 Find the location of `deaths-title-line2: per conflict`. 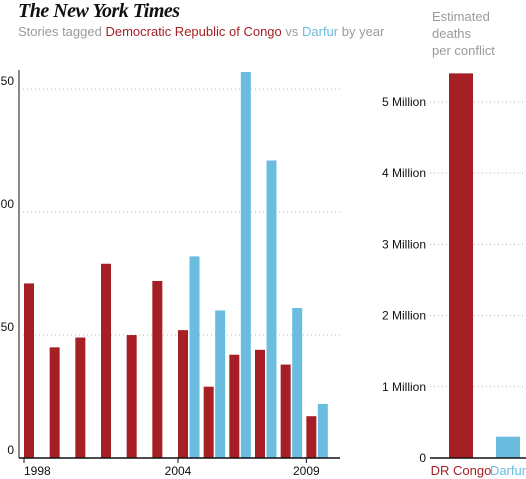

deaths-title-line2: per conflict is located at coordinates (463, 50).